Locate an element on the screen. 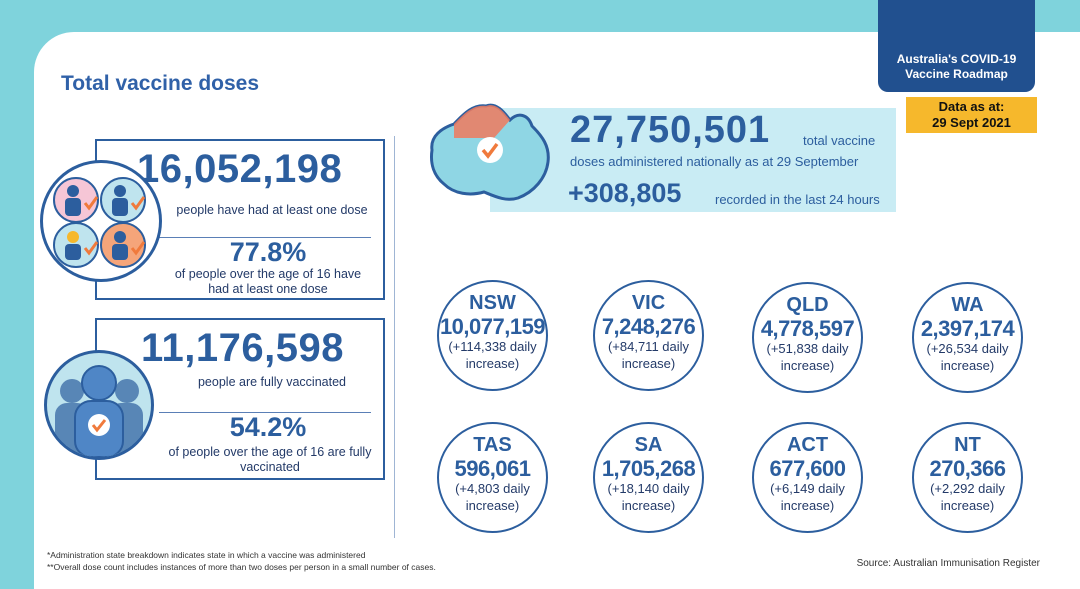 The height and width of the screenshot is (589, 1080). state-increase-line-1: (+114,338 daily is located at coordinates (492, 346).